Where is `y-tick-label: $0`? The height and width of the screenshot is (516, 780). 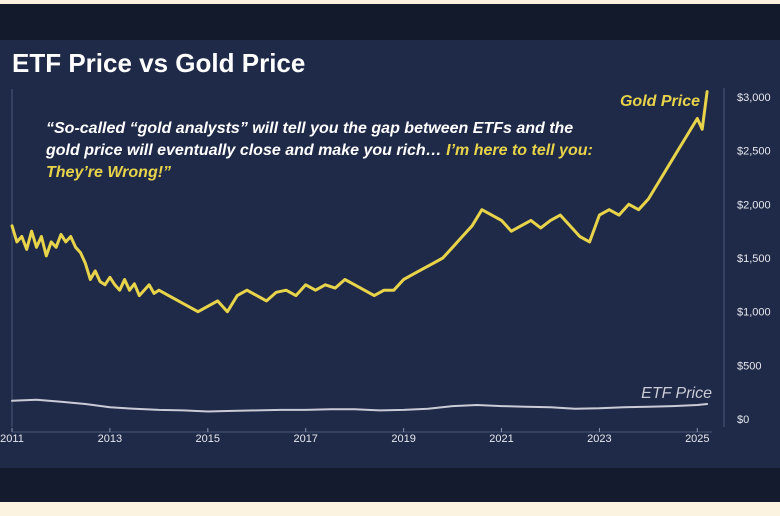 y-tick-label: $0 is located at coordinates (743, 420).